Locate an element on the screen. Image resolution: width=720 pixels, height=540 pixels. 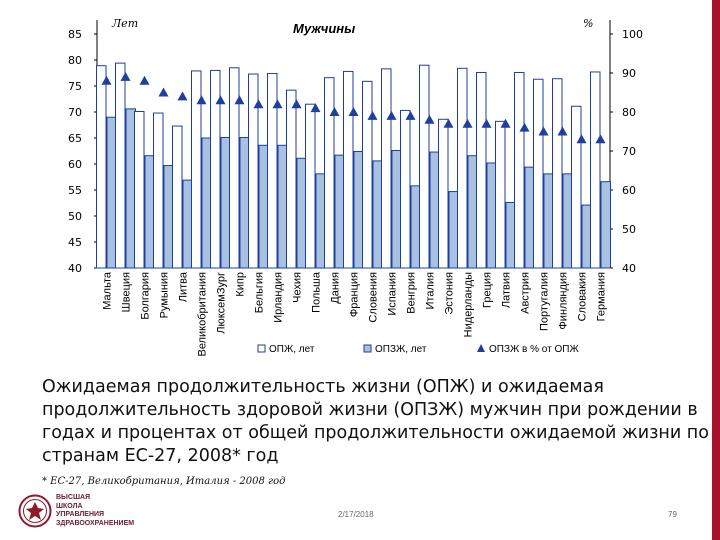
category-label: Словакия is located at coordinates (583, 296).